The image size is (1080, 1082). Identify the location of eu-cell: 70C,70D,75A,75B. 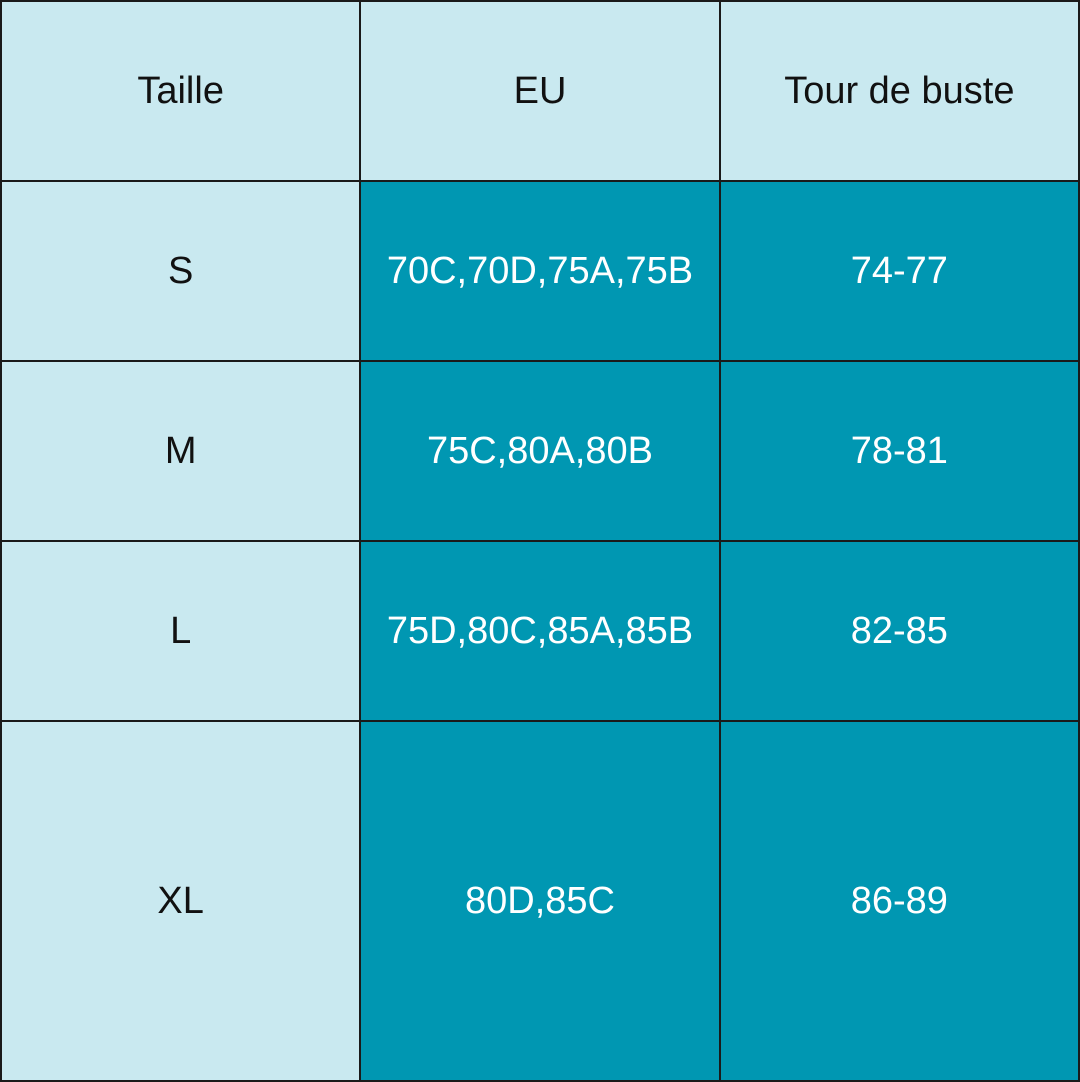
(540, 271).